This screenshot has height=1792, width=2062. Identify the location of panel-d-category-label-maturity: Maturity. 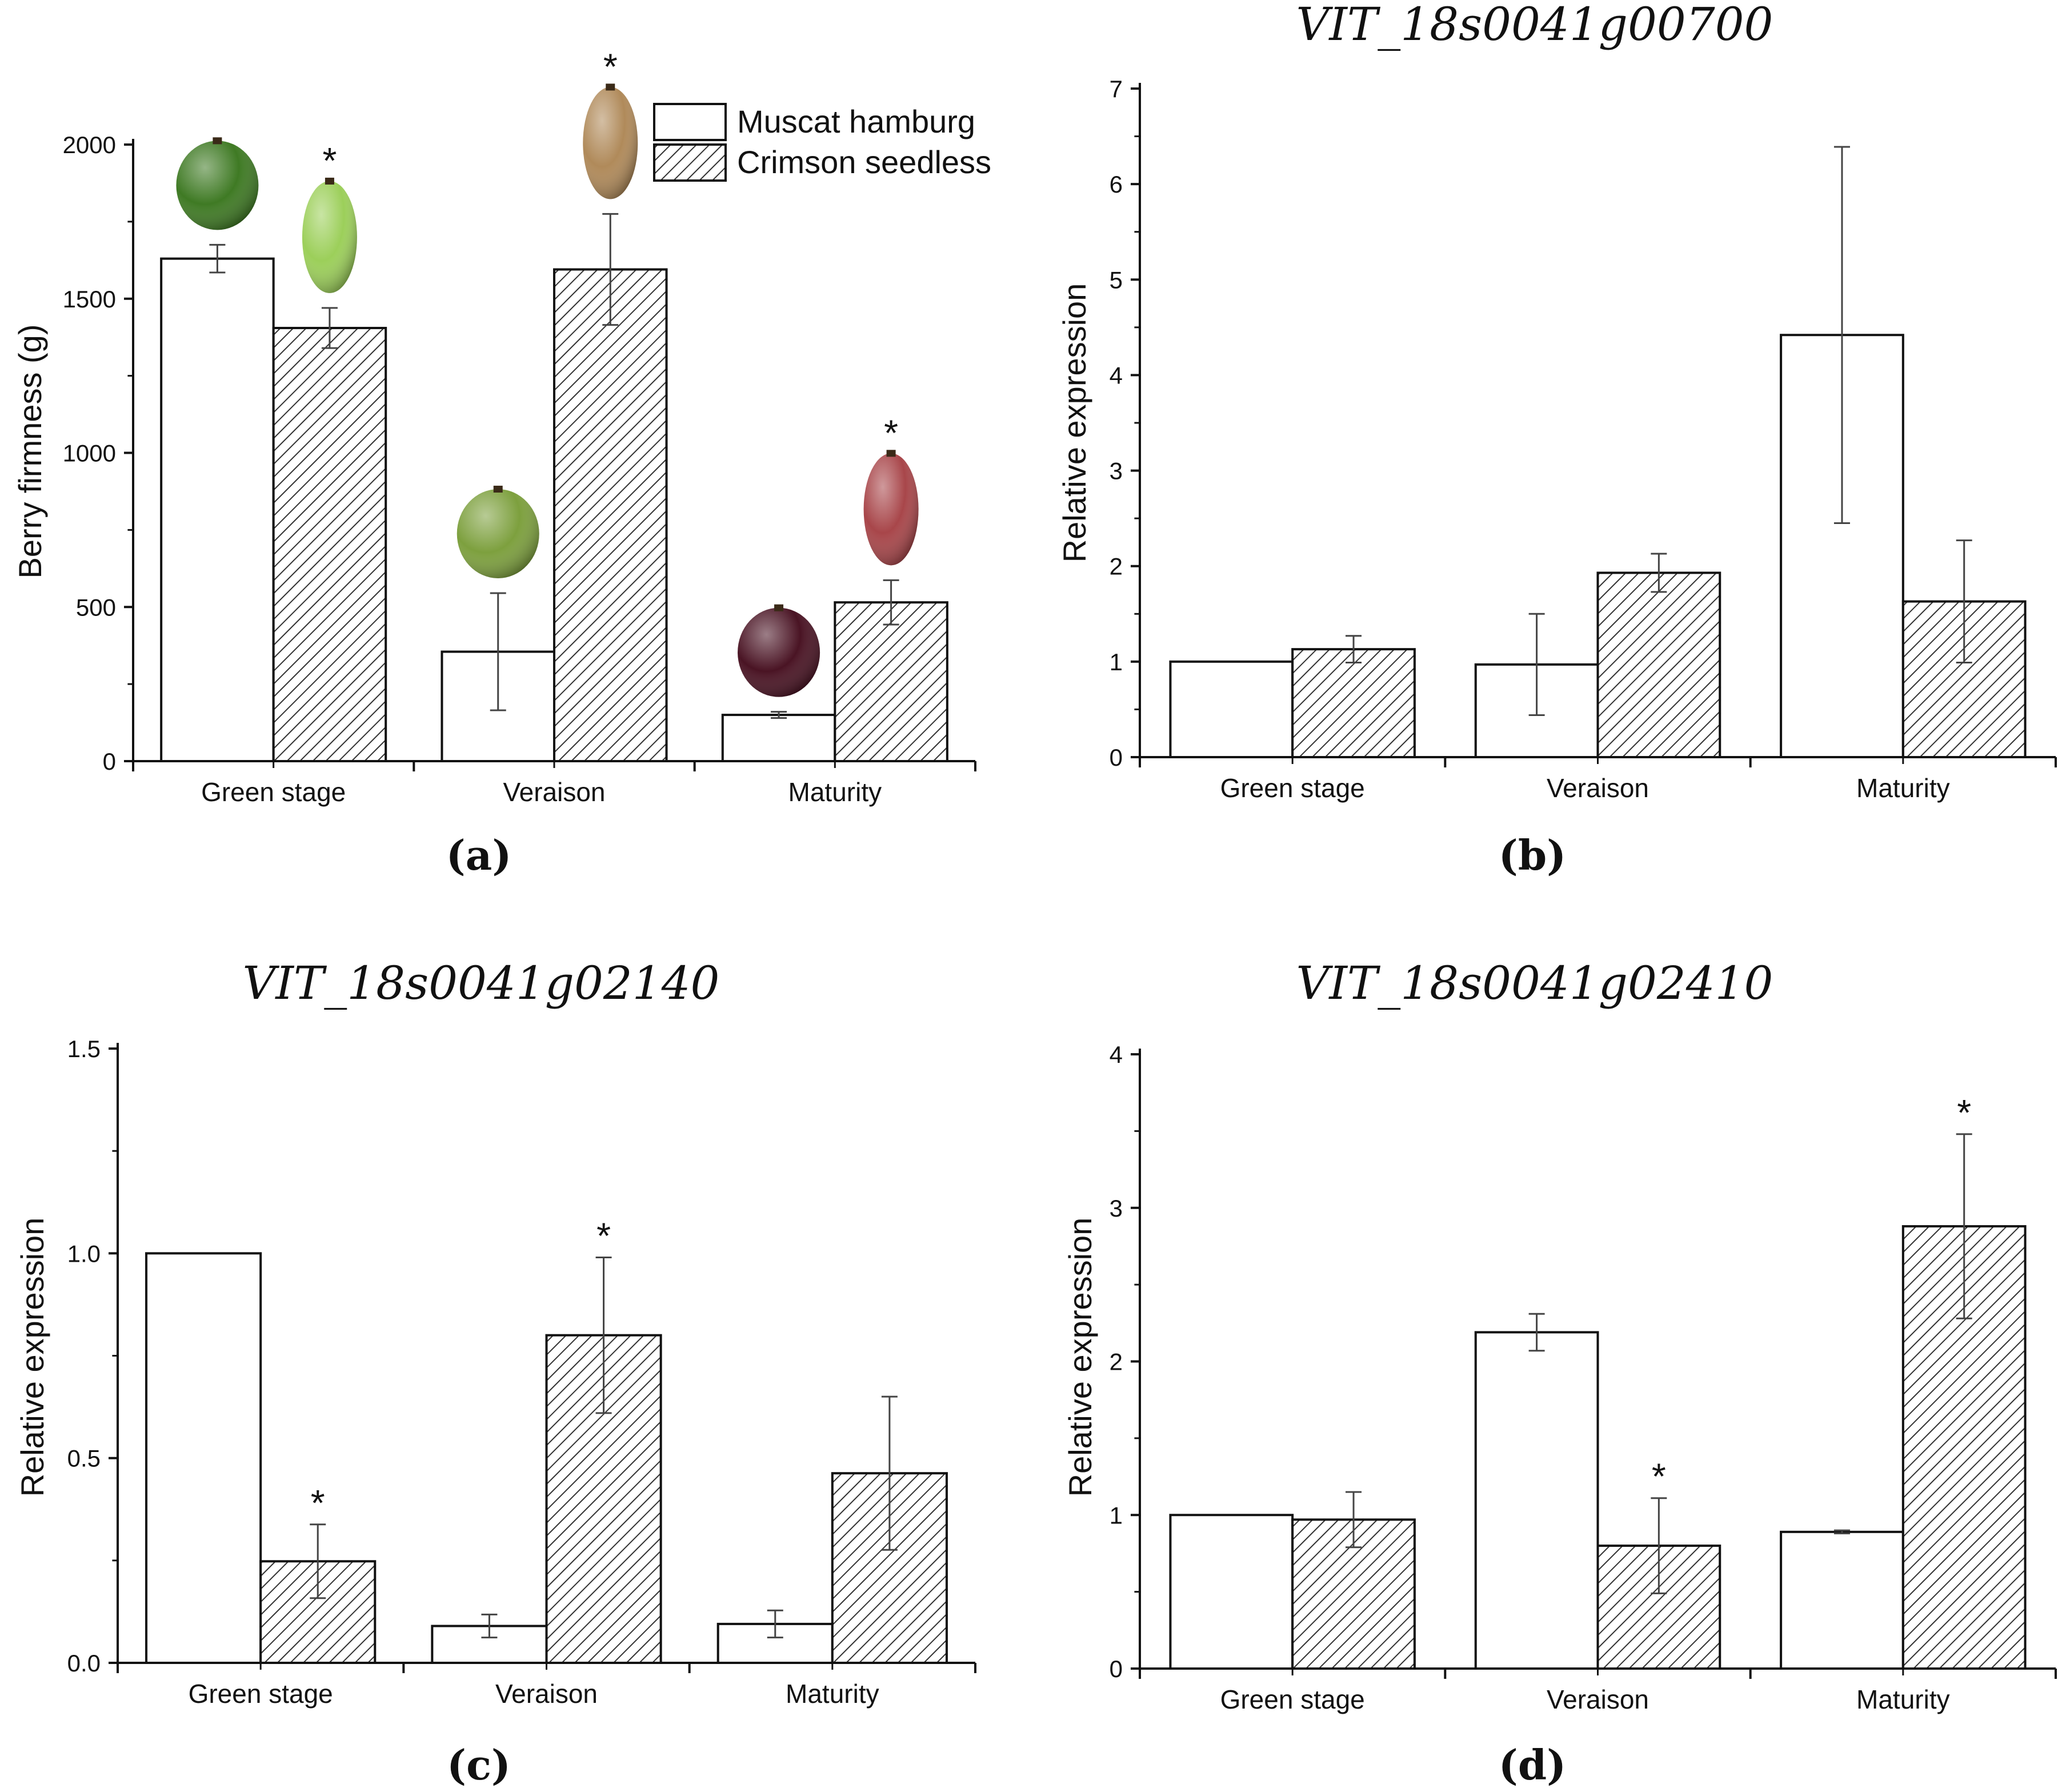
(1903, 1699).